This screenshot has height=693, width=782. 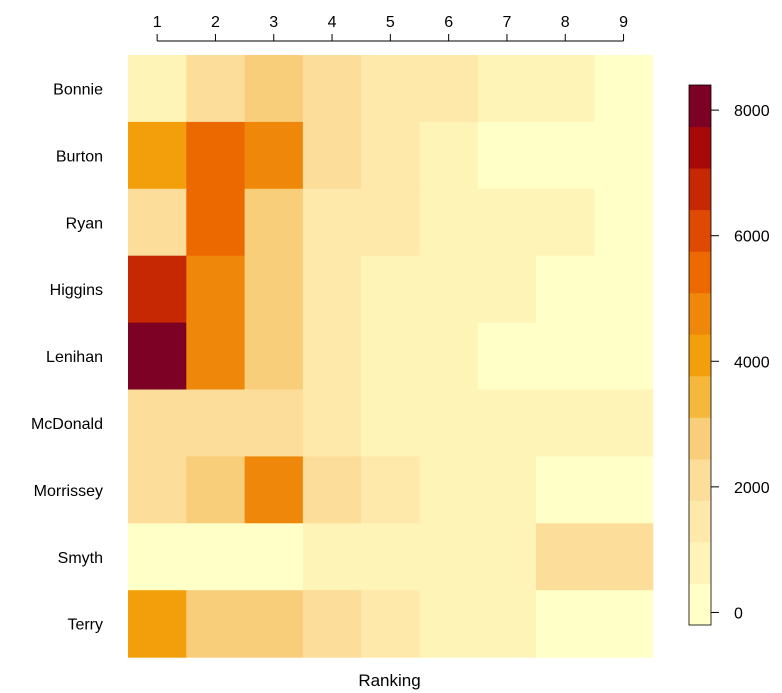 What do you see at coordinates (752, 362) in the screenshot?
I see `colorbar-tick-label: 4000` at bounding box center [752, 362].